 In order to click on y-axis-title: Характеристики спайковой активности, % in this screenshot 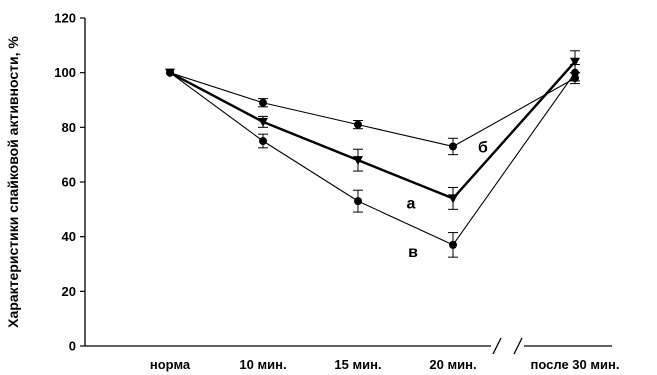, I will do `click(13, 182)`.